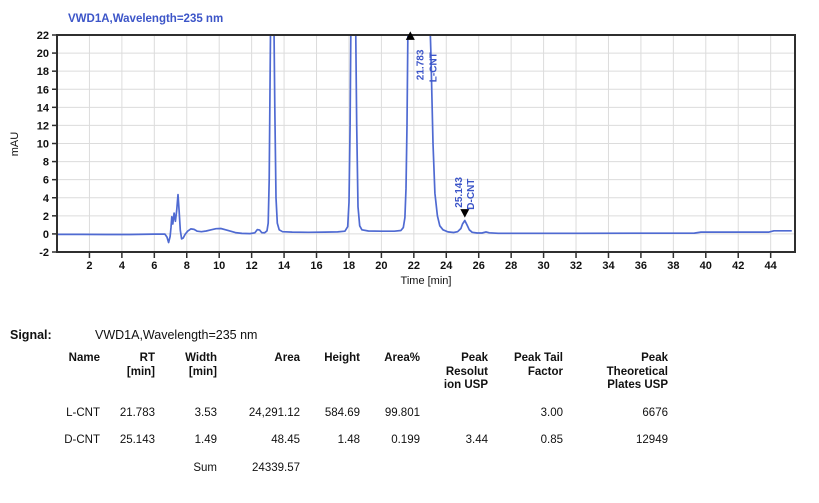 Image resolution: width=819 pixels, height=503 pixels. I want to click on x-tick-label: 18, so click(349, 266).